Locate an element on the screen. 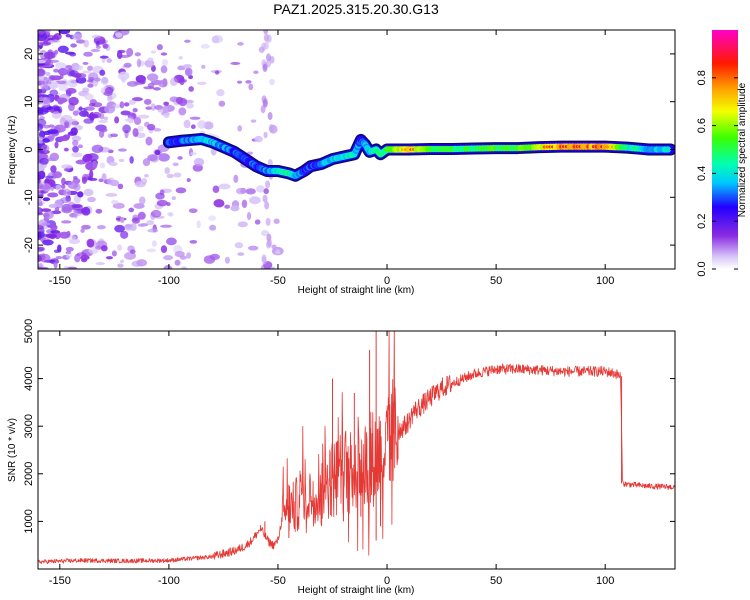 This screenshot has height=600, width=750. spectrogram-x-axis-title: Height of straight line (km) is located at coordinates (356, 290).